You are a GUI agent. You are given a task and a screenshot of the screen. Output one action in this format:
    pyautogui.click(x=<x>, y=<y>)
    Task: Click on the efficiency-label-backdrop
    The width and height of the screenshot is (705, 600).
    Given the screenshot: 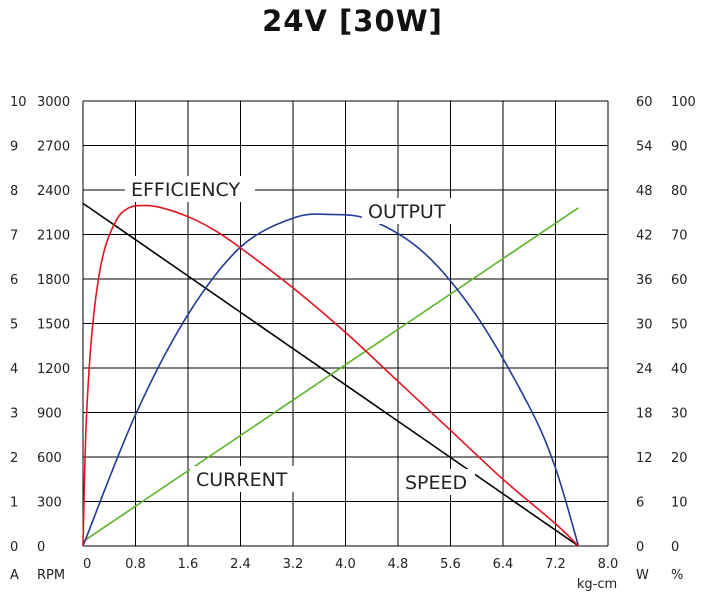 What is the action you would take?
    pyautogui.click(x=190, y=189)
    